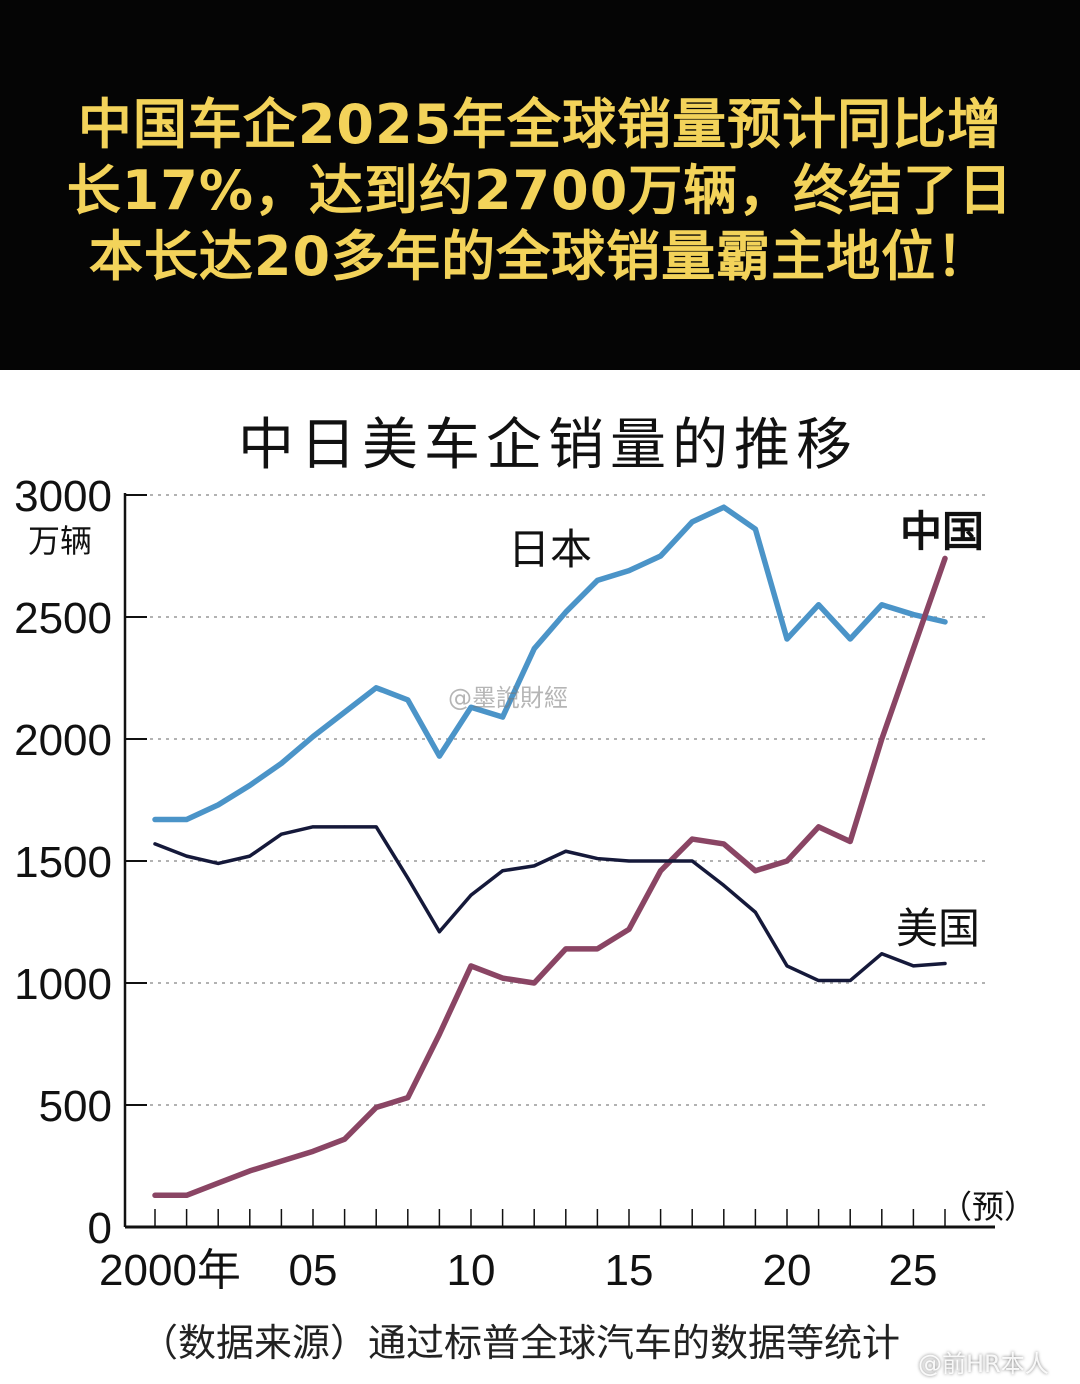 This screenshot has height=1384, width=1080. I want to click on y-tick-label: 1000, so click(63, 984).